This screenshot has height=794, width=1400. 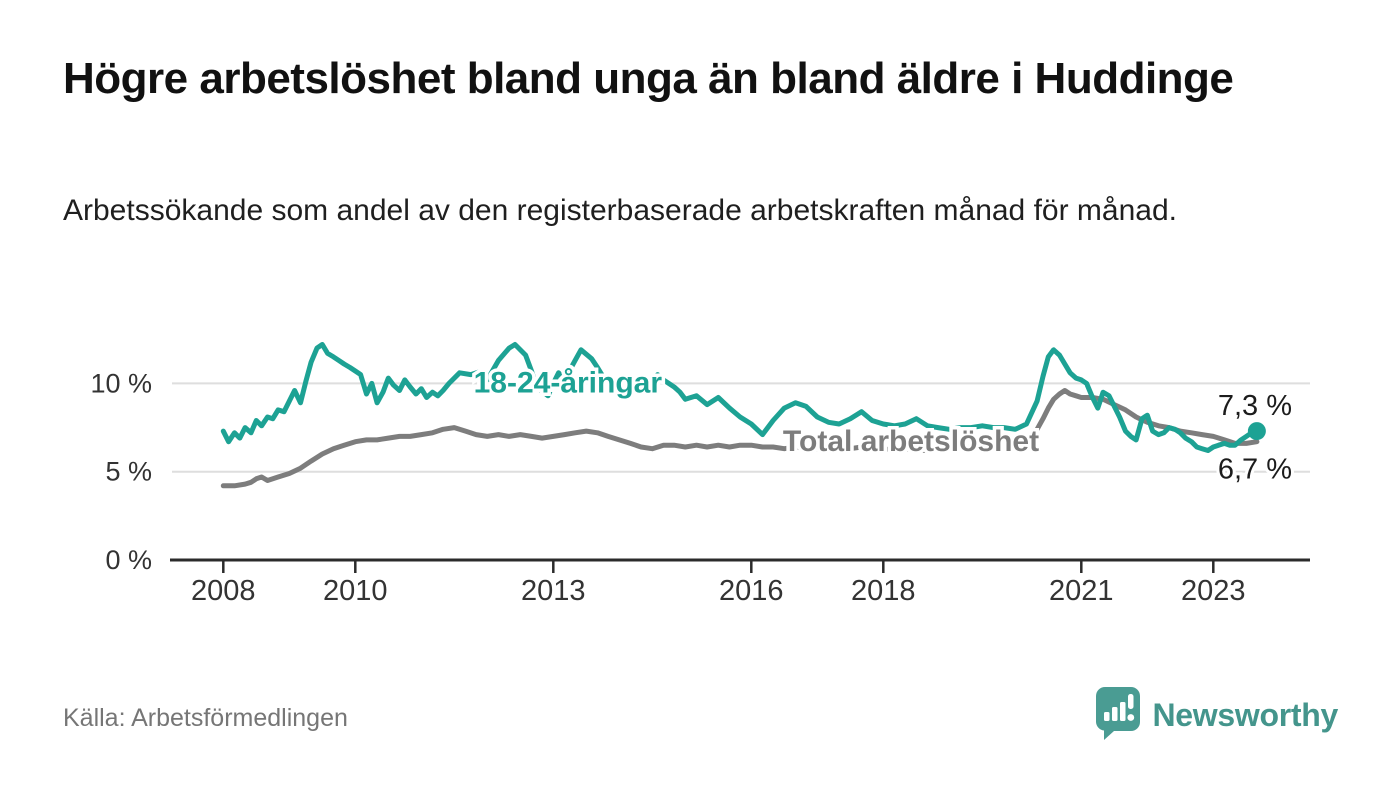 I want to click on x-axis-label: 2008, so click(x=223, y=591).